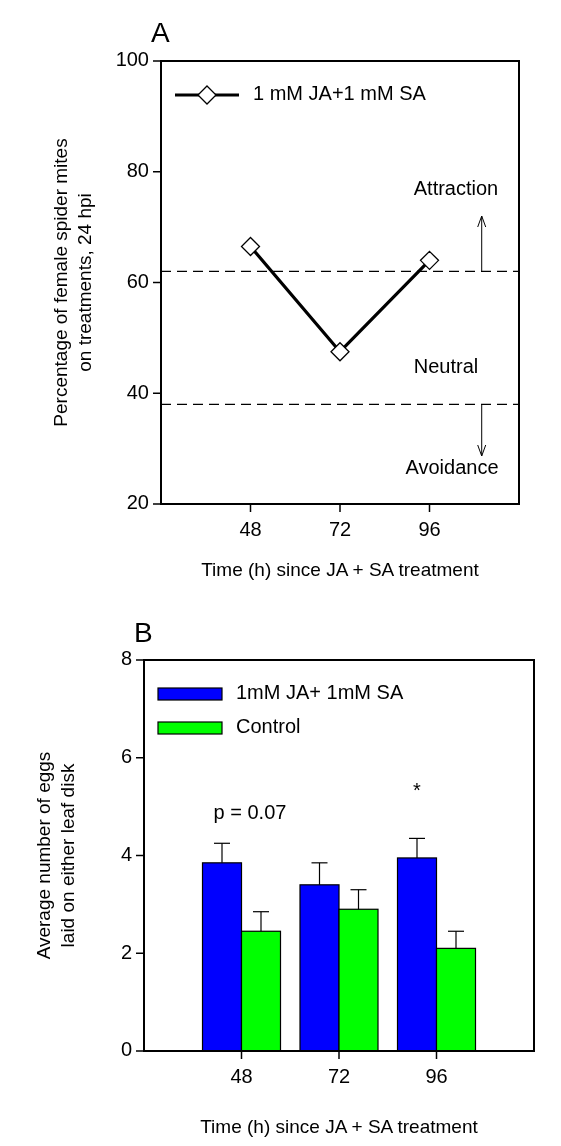 This screenshot has height=1146, width=561. I want to click on y-axis-title: Average number of eggs laid on either leaf disk, so click(55, 855).